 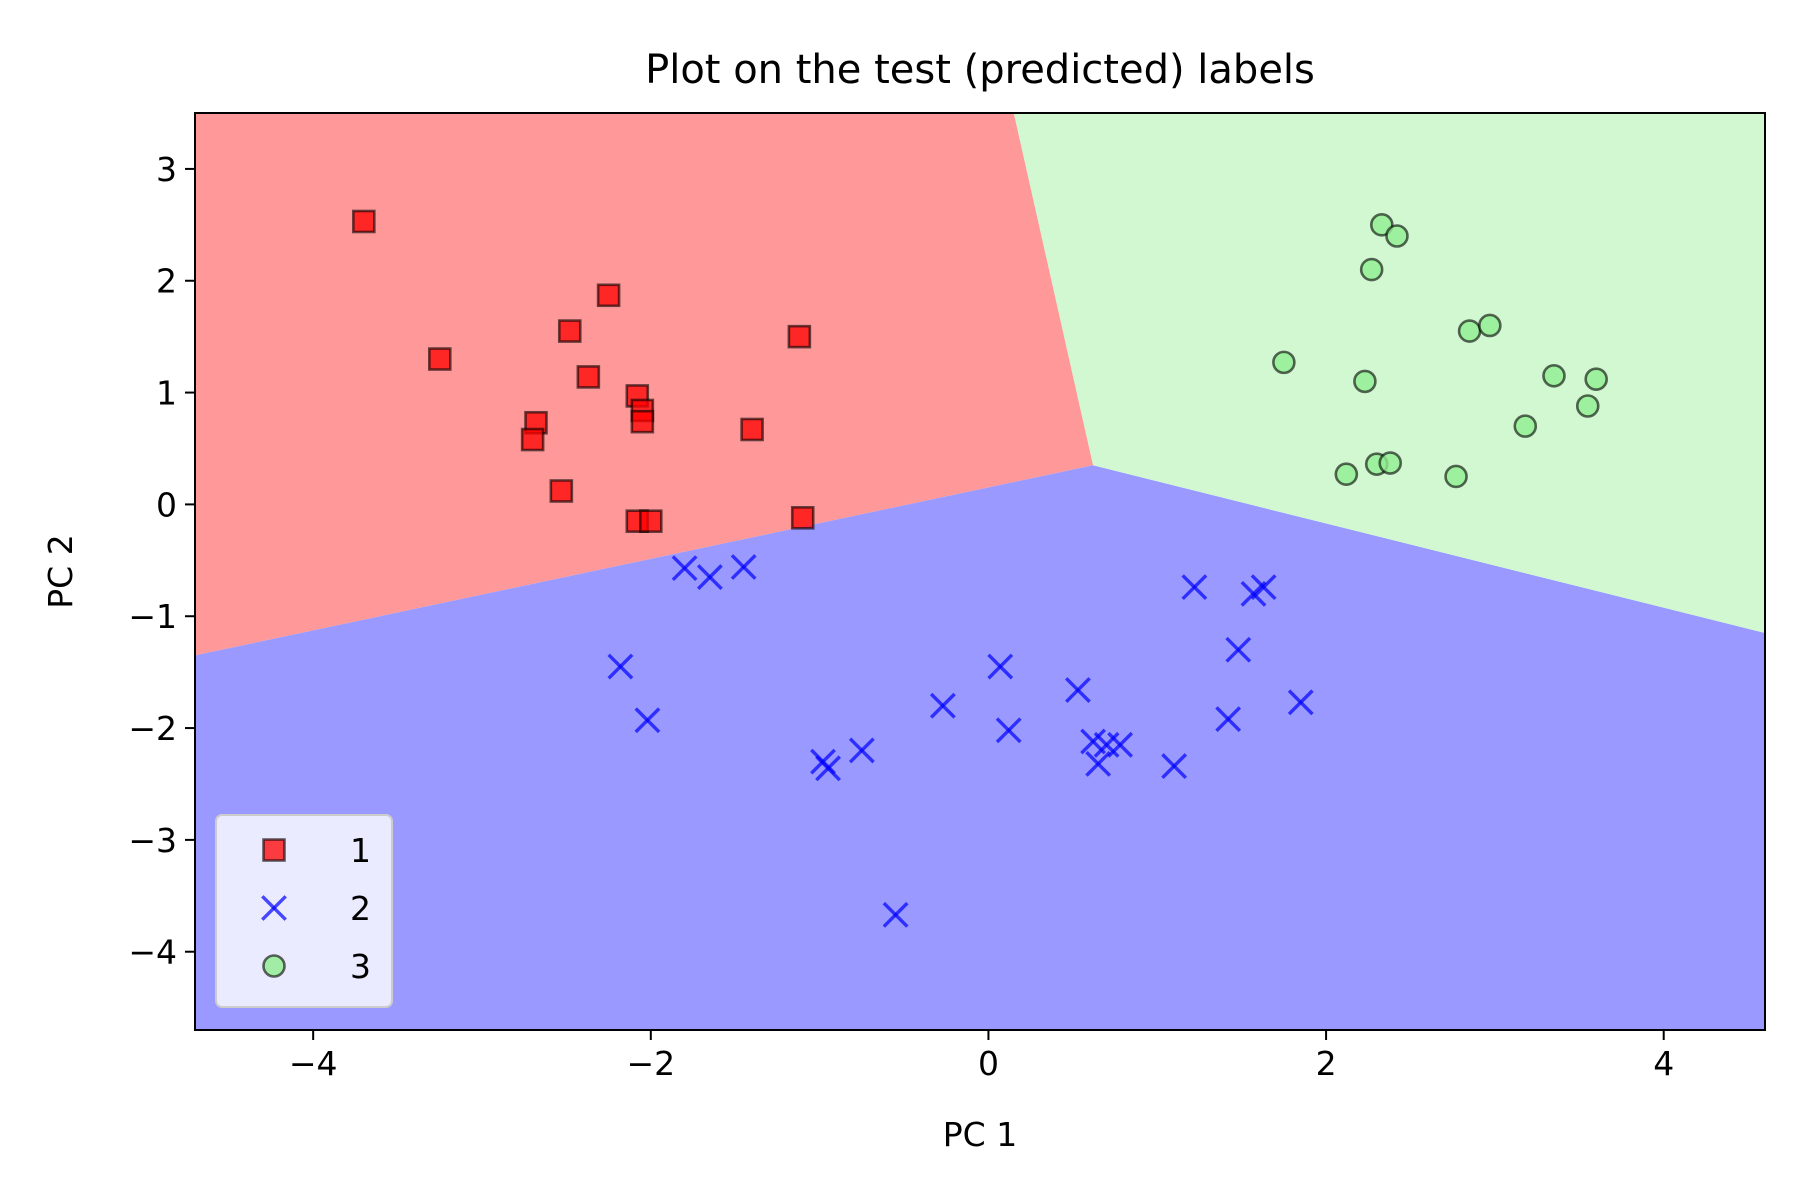 What do you see at coordinates (60, 571) in the screenshot?
I see `y-axis-label: PC 2` at bounding box center [60, 571].